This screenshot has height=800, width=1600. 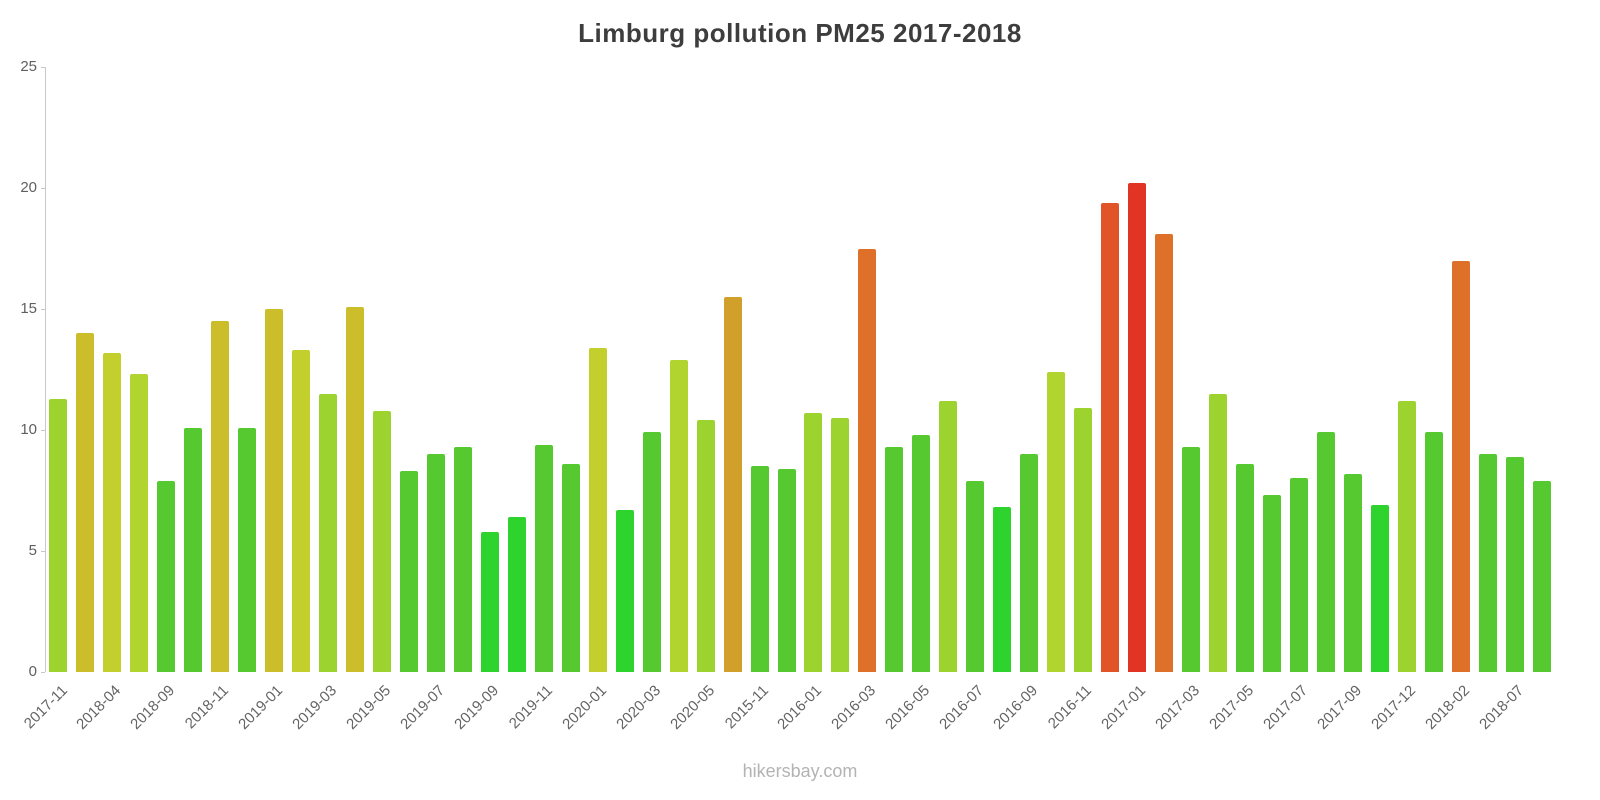 What do you see at coordinates (1285, 707) in the screenshot?
I see `x-tick-label: 2017-07` at bounding box center [1285, 707].